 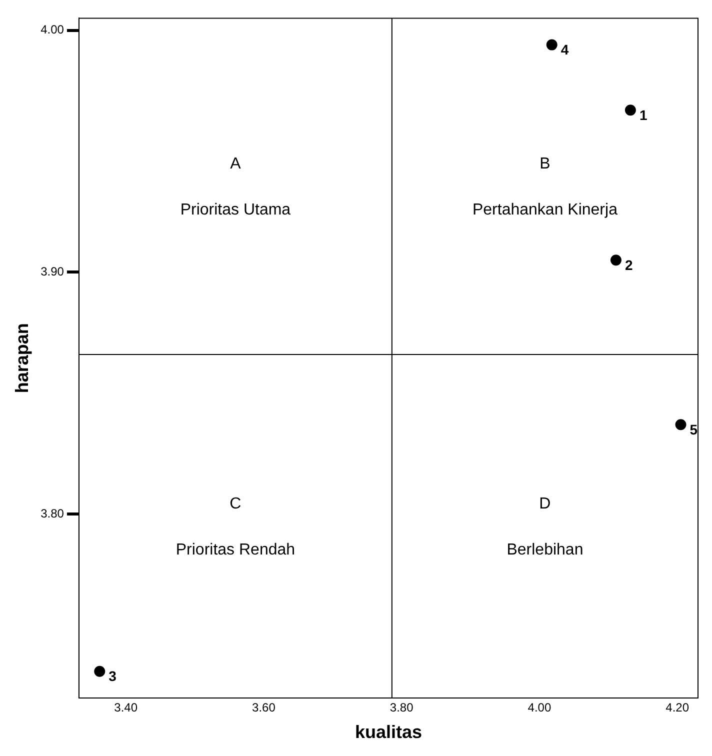 What do you see at coordinates (236, 164) in the screenshot?
I see `annotation: A` at bounding box center [236, 164].